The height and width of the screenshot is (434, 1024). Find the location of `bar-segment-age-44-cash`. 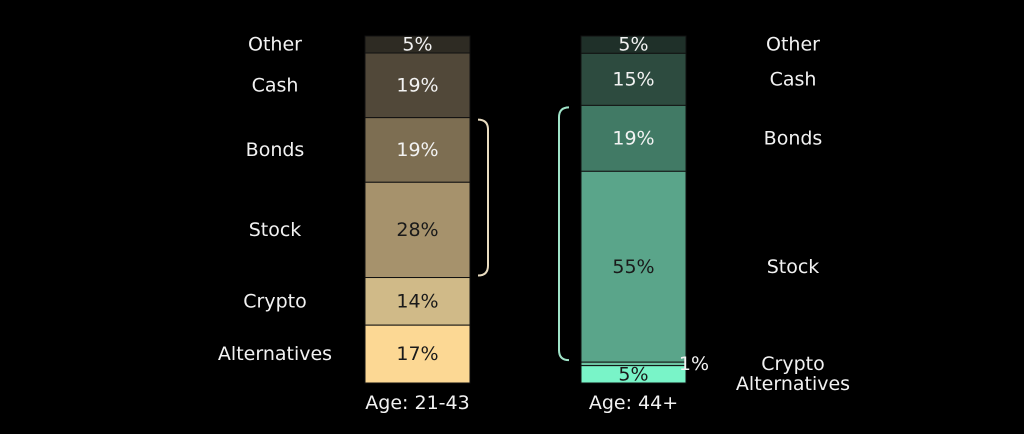

bar-segment-age-44-cash is located at coordinates (633, 79).